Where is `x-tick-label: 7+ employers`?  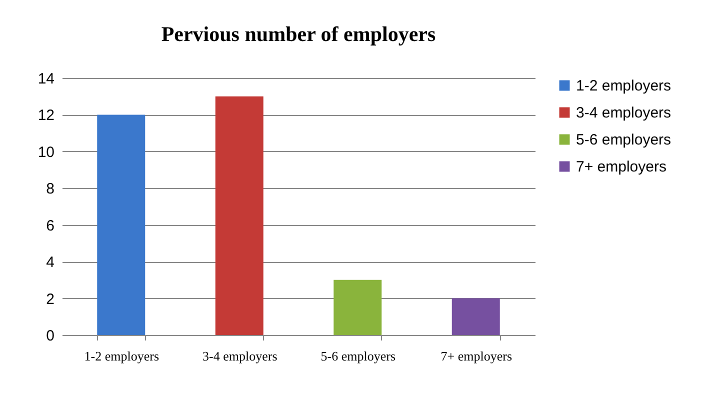 x-tick-label: 7+ employers is located at coordinates (476, 356).